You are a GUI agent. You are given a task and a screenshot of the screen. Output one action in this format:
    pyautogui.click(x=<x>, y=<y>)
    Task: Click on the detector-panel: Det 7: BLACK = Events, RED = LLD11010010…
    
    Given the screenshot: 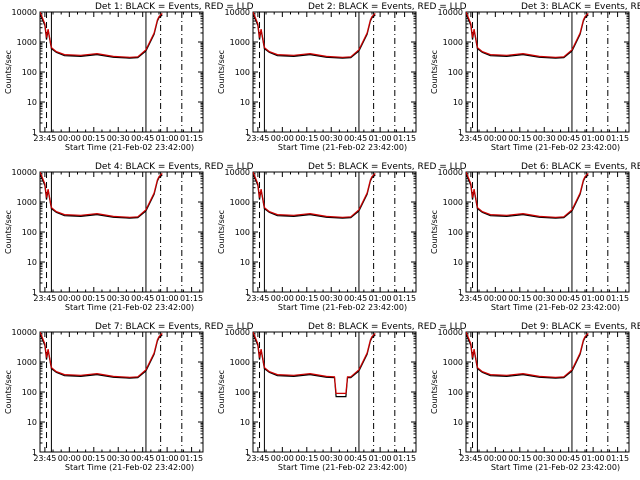 What is the action you would take?
    pyautogui.click(x=129, y=397)
    